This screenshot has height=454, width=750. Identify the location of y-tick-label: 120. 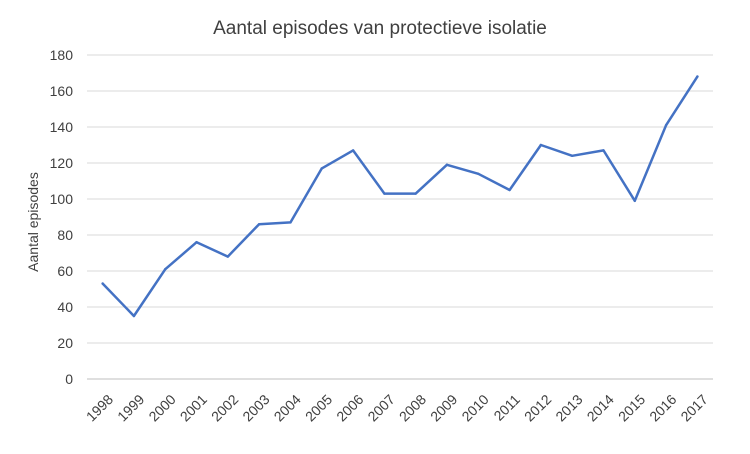
(62, 163).